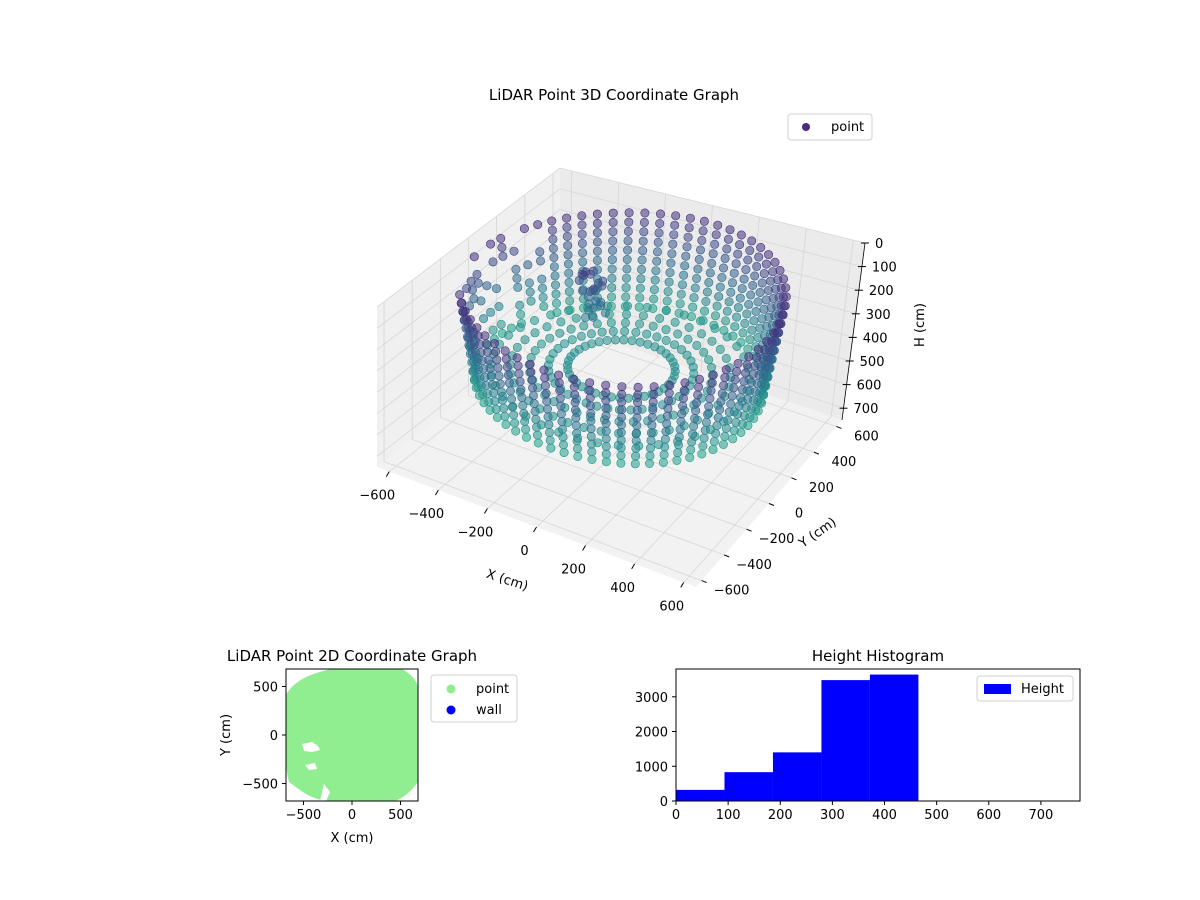 The height and width of the screenshot is (900, 1200). Describe the element at coordinates (872, 362) in the screenshot. I see `z-tick-label-3d: 500` at that location.